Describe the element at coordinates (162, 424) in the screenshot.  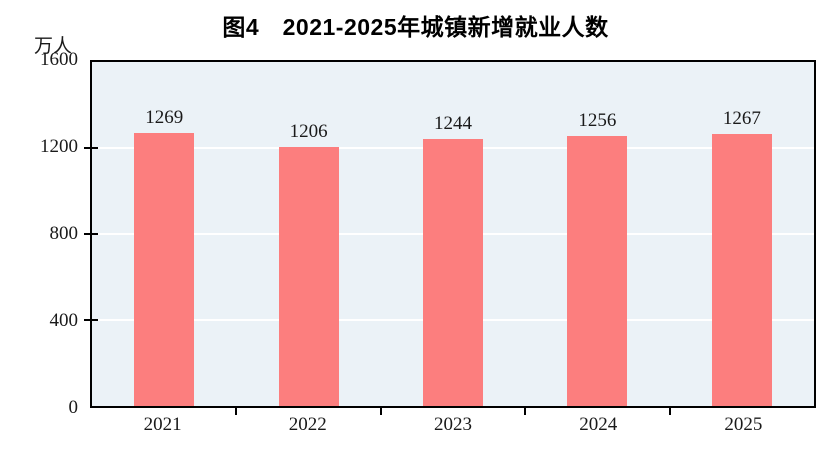
I see `x-tick-label-2021: 2021` at that location.